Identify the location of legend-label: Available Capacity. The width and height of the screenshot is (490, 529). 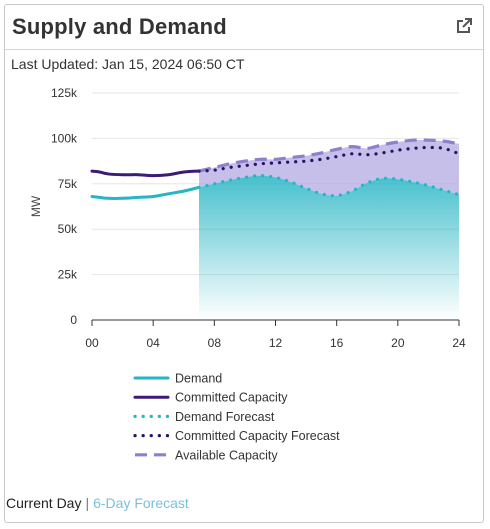
(226, 455).